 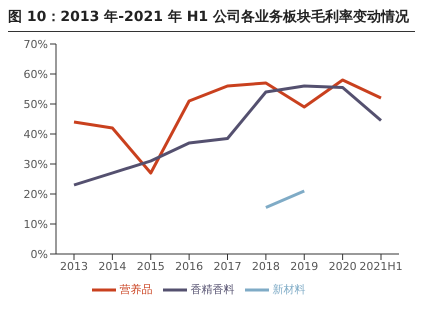 What do you see at coordinates (211, 20) in the screenshot?
I see `chart-title: 图 10：2013 年-2021 年 H1 公司各业务板块毛利率变动情况` at bounding box center [211, 20].